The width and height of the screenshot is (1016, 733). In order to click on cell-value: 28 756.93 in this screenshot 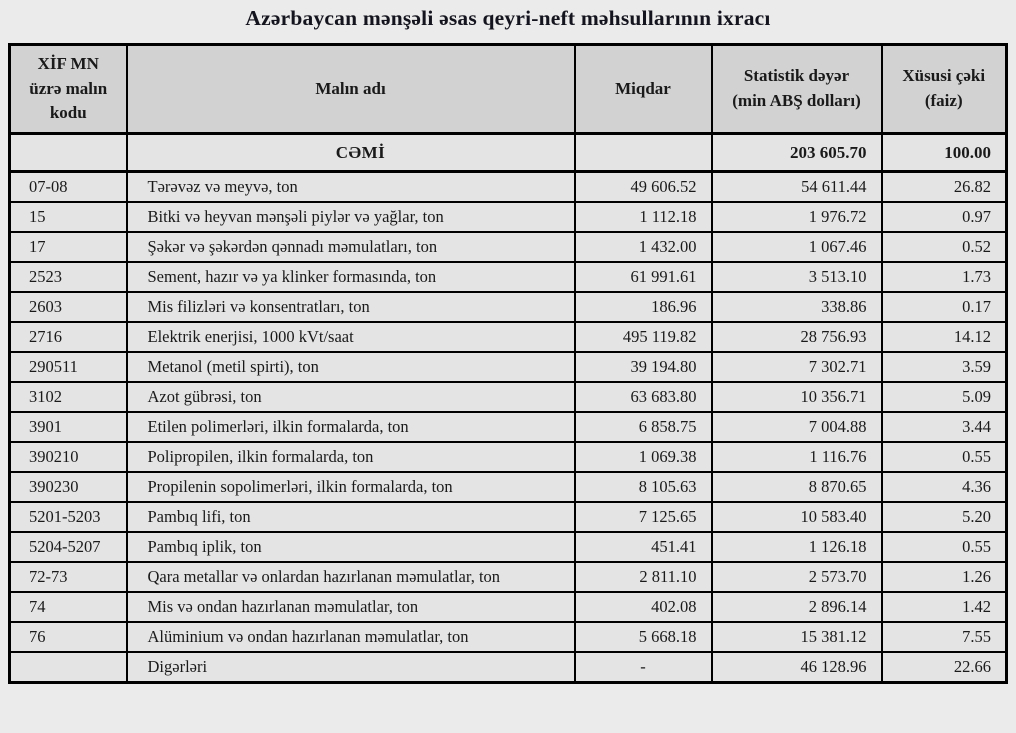, I will do `click(796, 337)`.